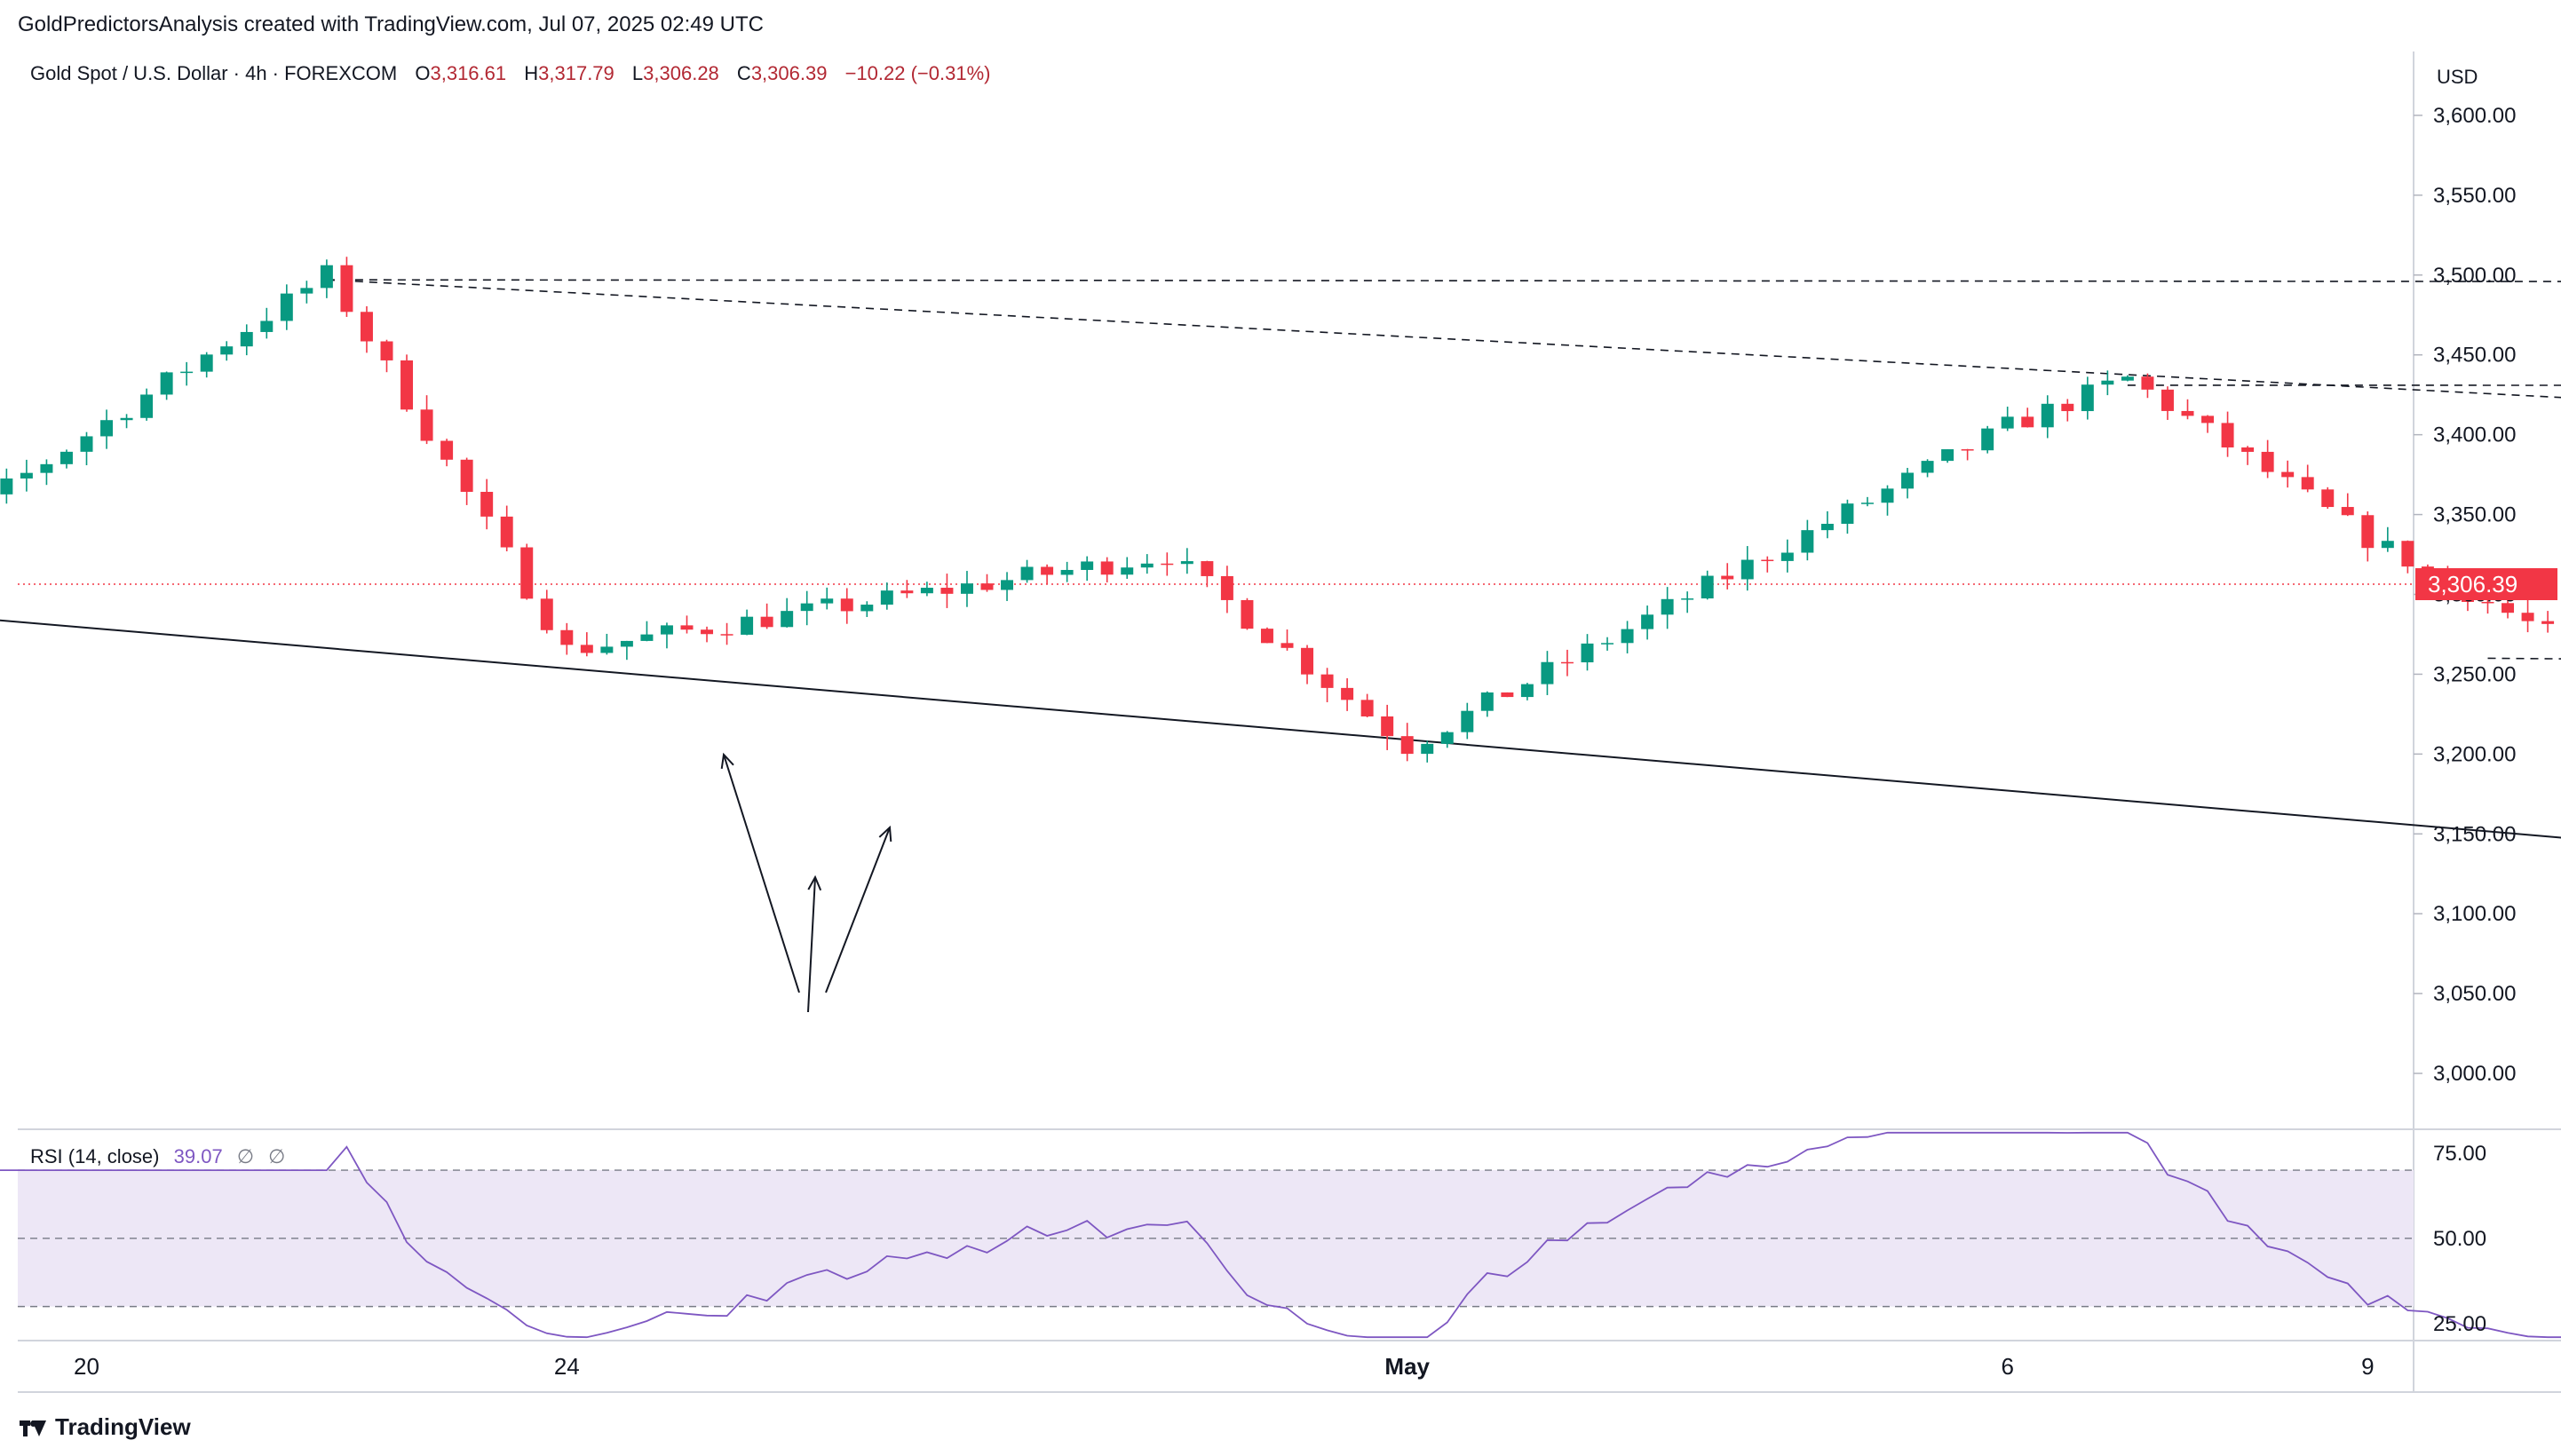  I want to click on arrow-to-bottom, so click(814, 943).